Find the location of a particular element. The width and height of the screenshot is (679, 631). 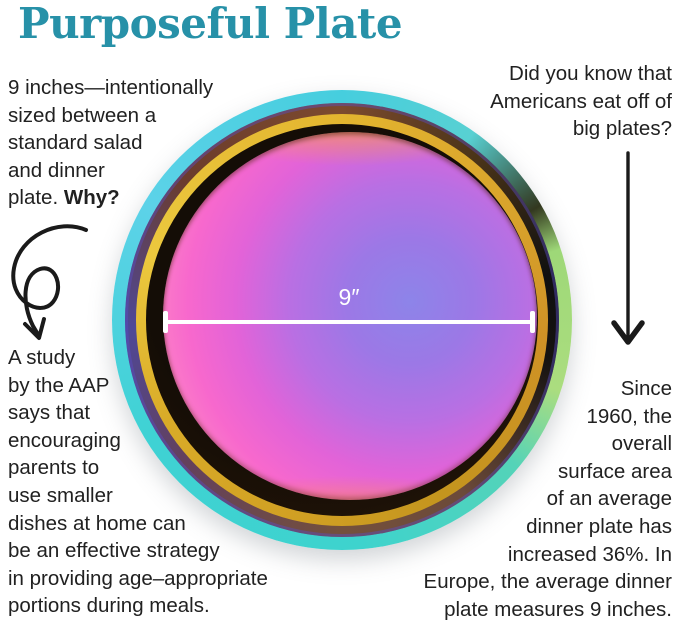

text-line: says that is located at coordinates (49, 413).